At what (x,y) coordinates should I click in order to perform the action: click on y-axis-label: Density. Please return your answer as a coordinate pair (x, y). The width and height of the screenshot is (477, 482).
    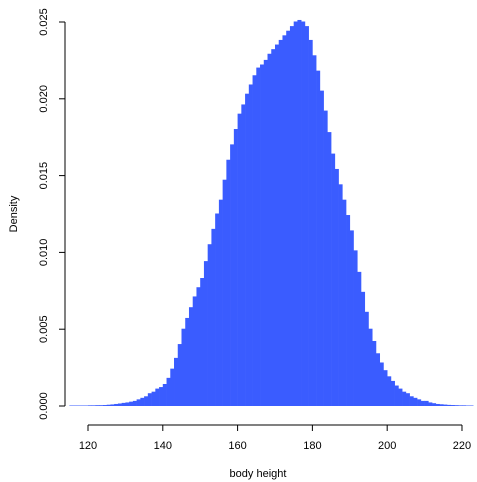
    Looking at the image, I should click on (14, 213).